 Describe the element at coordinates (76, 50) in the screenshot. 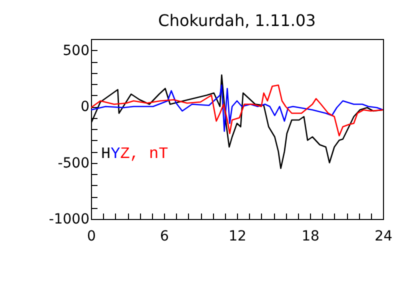

I see `y-tick-label: 500` at that location.